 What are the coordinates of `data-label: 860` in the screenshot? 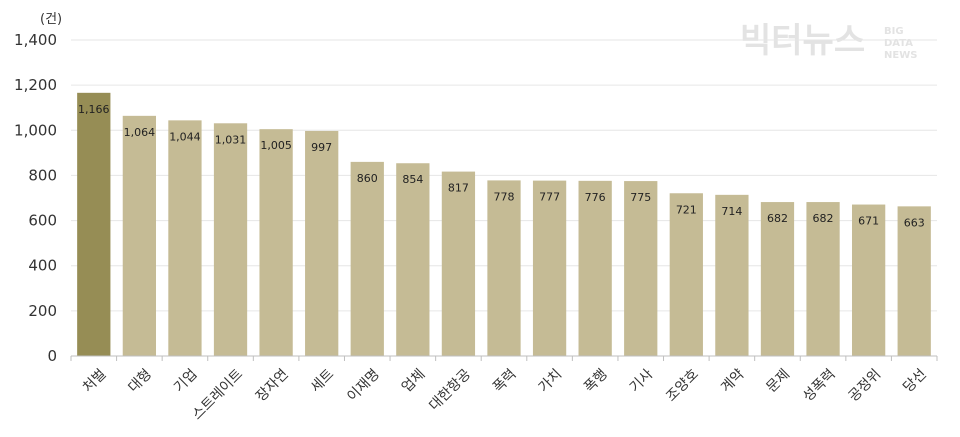 It's located at (367, 178).